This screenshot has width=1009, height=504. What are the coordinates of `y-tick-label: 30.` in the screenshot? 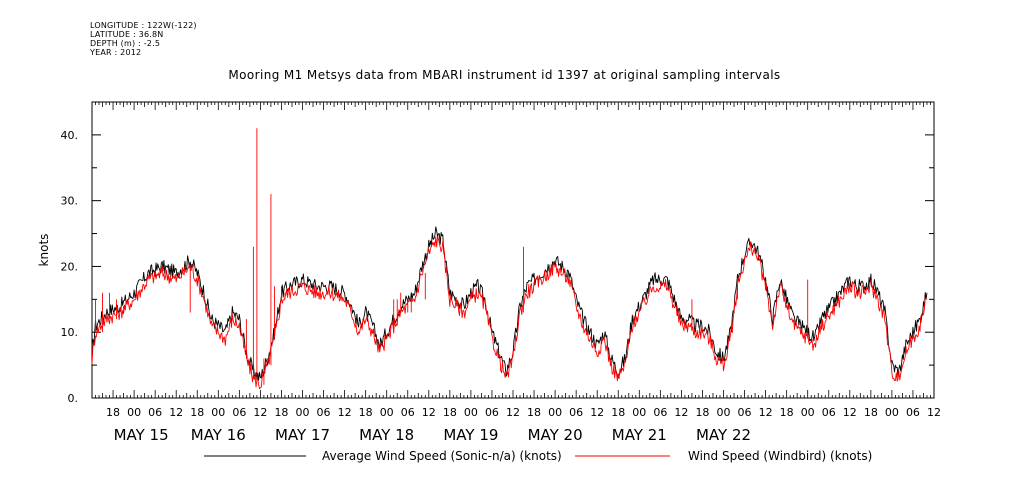 It's located at (70, 201).